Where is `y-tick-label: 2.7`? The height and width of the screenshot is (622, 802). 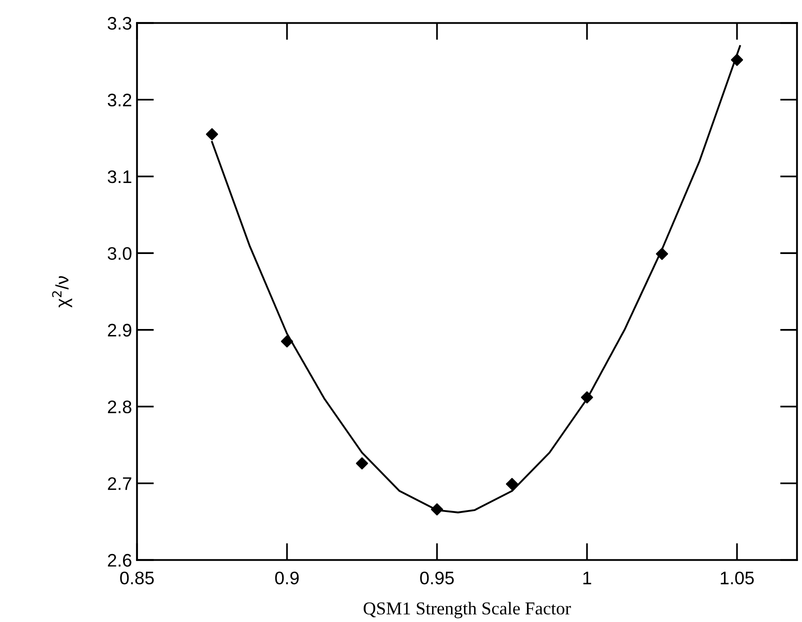 y-tick-label: 2.7 is located at coordinates (120, 483).